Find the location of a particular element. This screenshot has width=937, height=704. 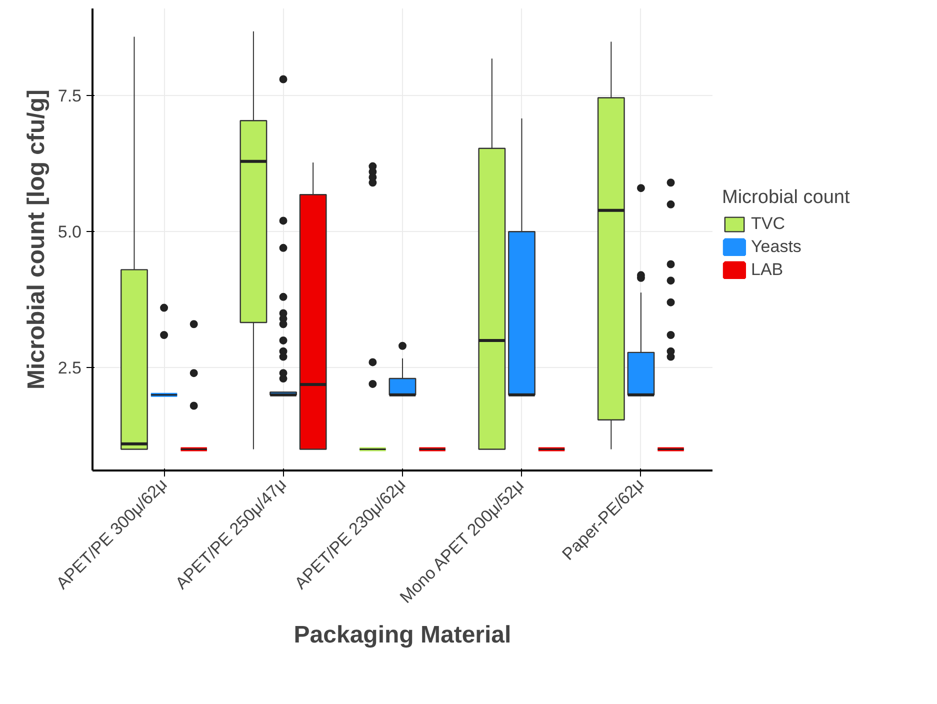

legend-label: Yeasts is located at coordinates (776, 247).